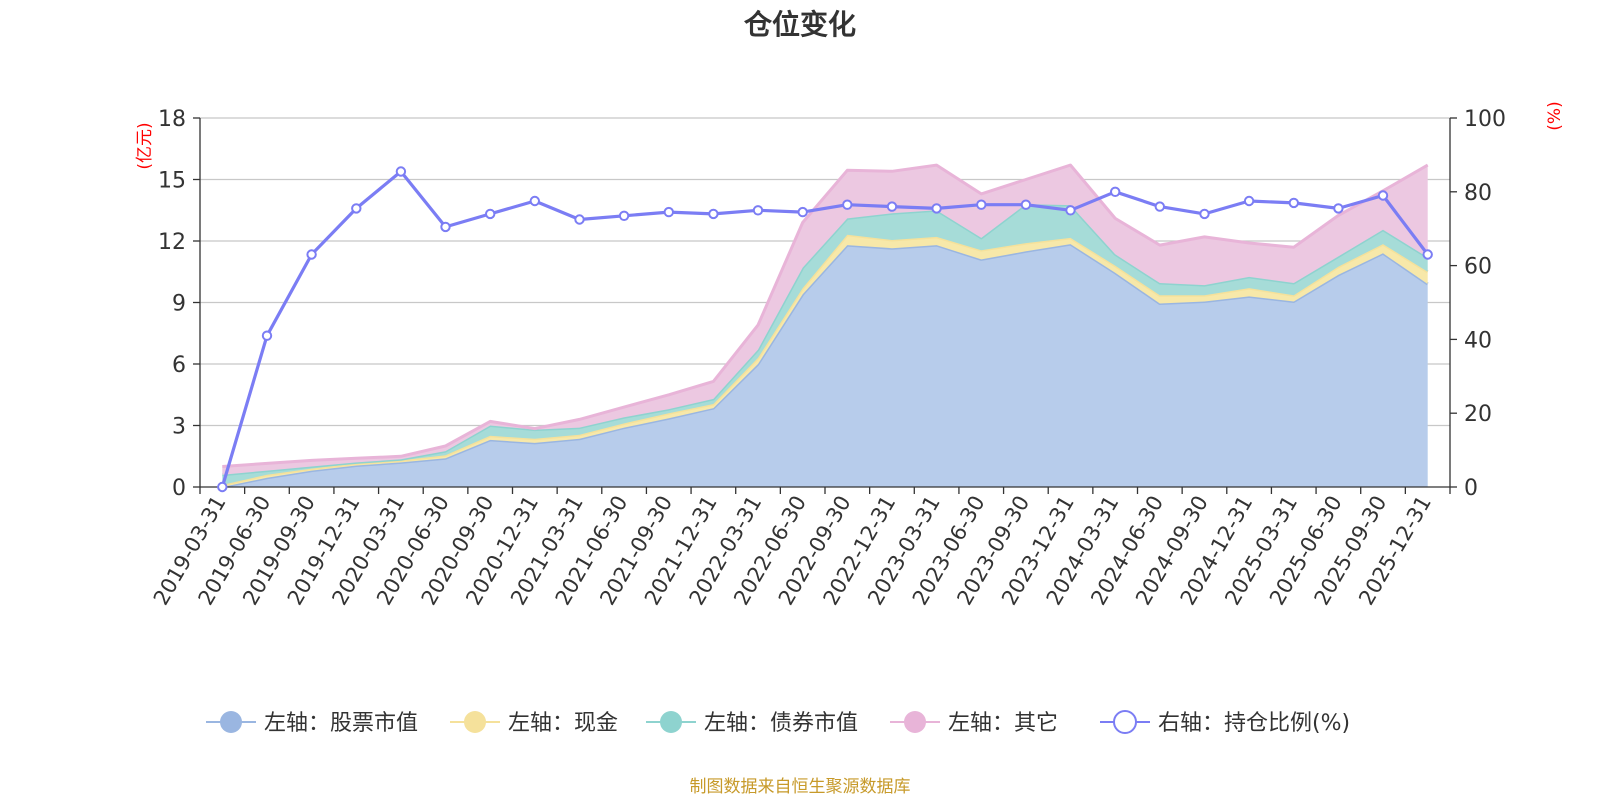 Image resolution: width=1600 pixels, height=800 pixels. What do you see at coordinates (231, 722) in the screenshot?
I see `legend-marker-左轴：股票市值` at bounding box center [231, 722].